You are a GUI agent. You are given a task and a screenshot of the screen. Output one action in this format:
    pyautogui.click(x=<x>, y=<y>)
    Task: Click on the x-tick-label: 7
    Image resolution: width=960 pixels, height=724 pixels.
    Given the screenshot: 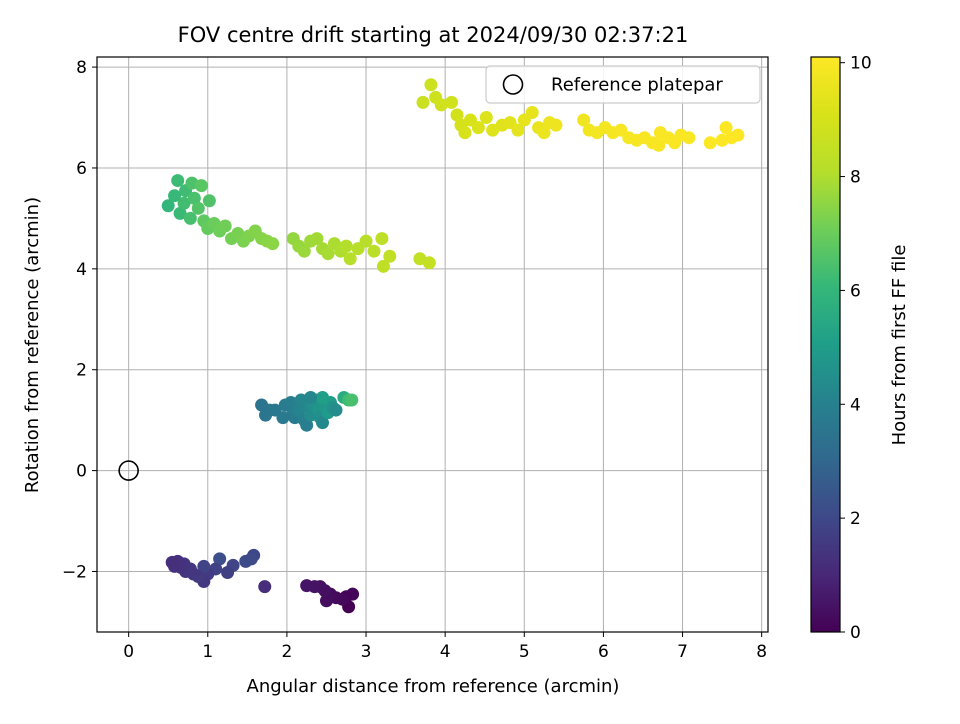 What is the action you would take?
    pyautogui.click(x=682, y=652)
    